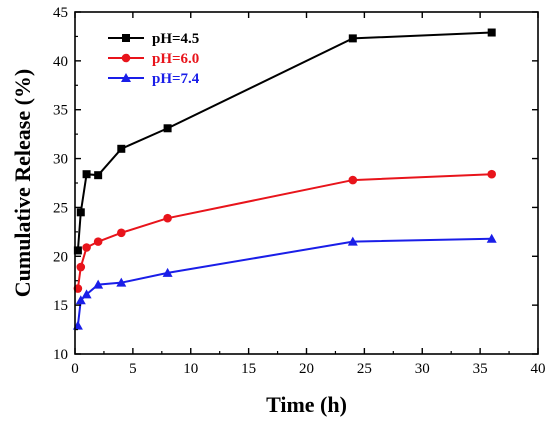 Image resolution: width=550 pixels, height=422 pixels. I want to click on y-tick-label: 35, so click(60, 111).